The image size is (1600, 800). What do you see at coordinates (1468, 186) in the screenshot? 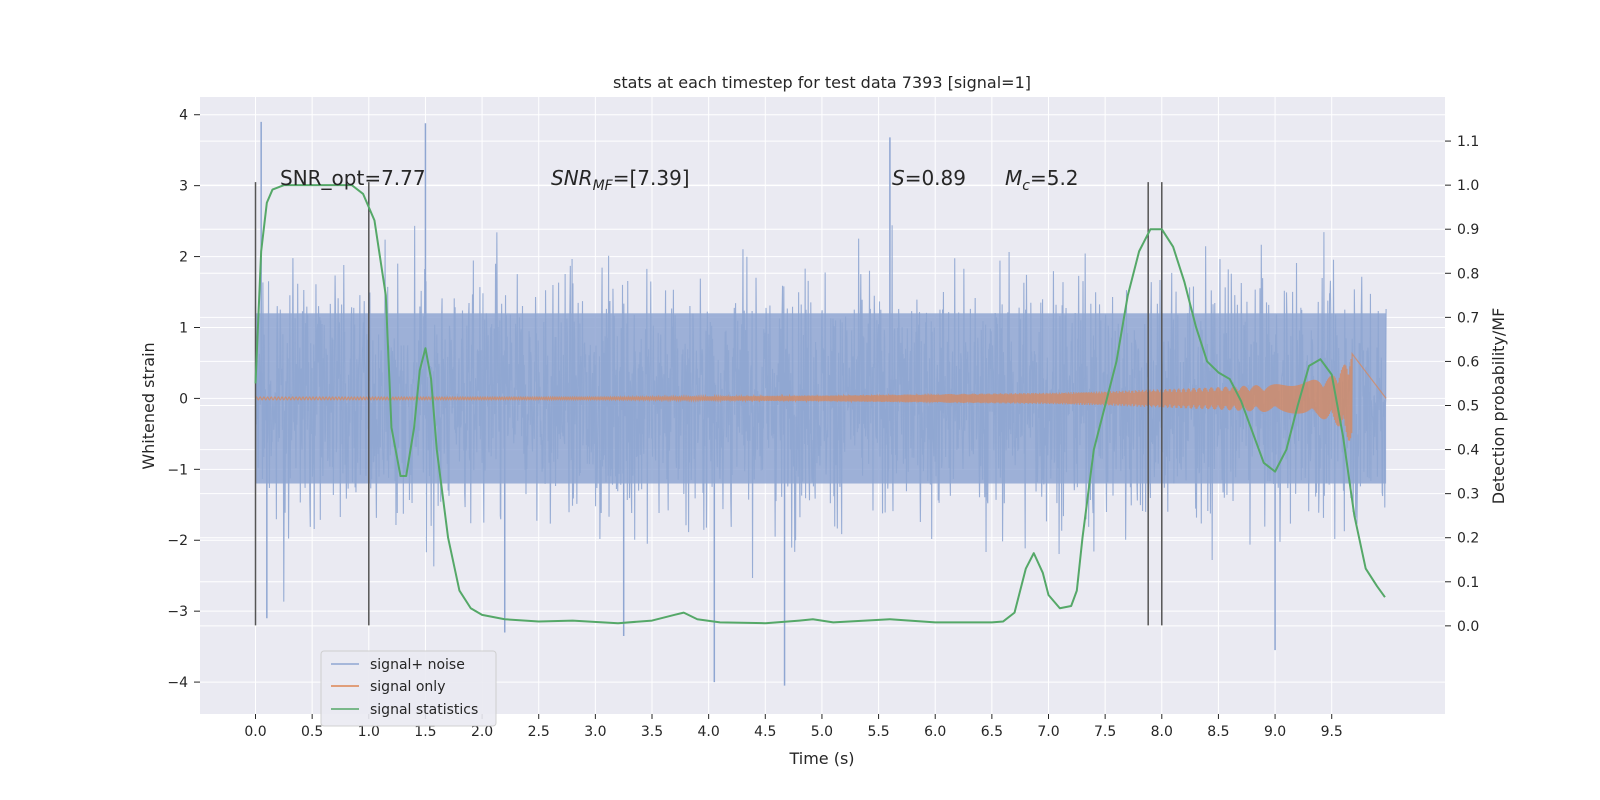
I see `y2-tick-label: 1.0` at bounding box center [1468, 186].